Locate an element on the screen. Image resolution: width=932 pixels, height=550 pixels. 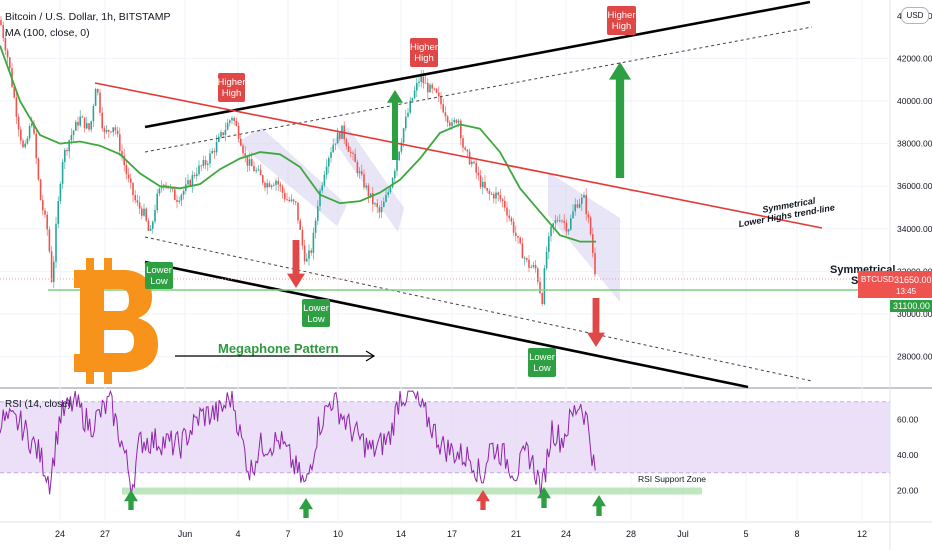
rsi-support-zone is located at coordinates (412, 491).